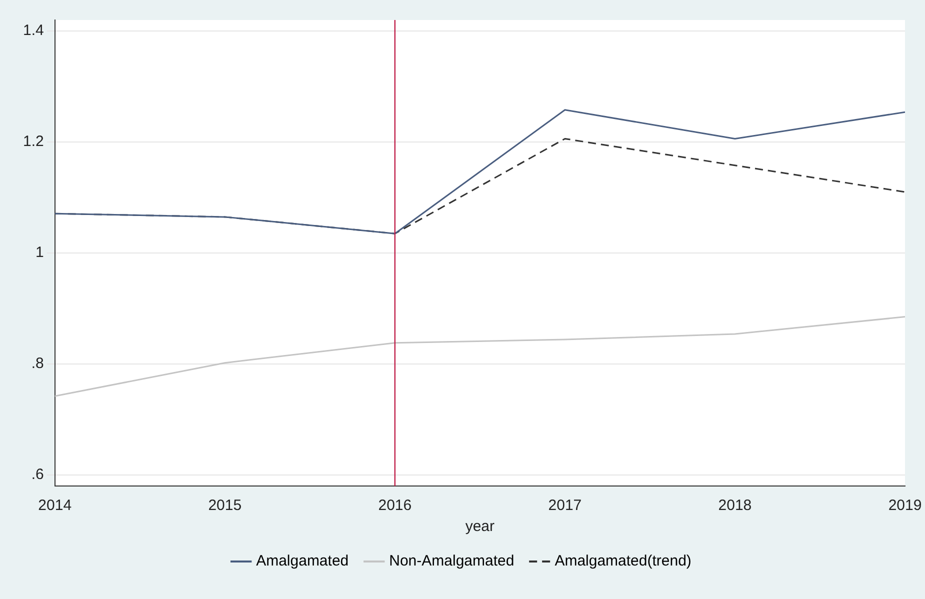 This screenshot has height=599, width=925. Describe the element at coordinates (225, 505) in the screenshot. I see `x-tick-label: 2015` at that location.